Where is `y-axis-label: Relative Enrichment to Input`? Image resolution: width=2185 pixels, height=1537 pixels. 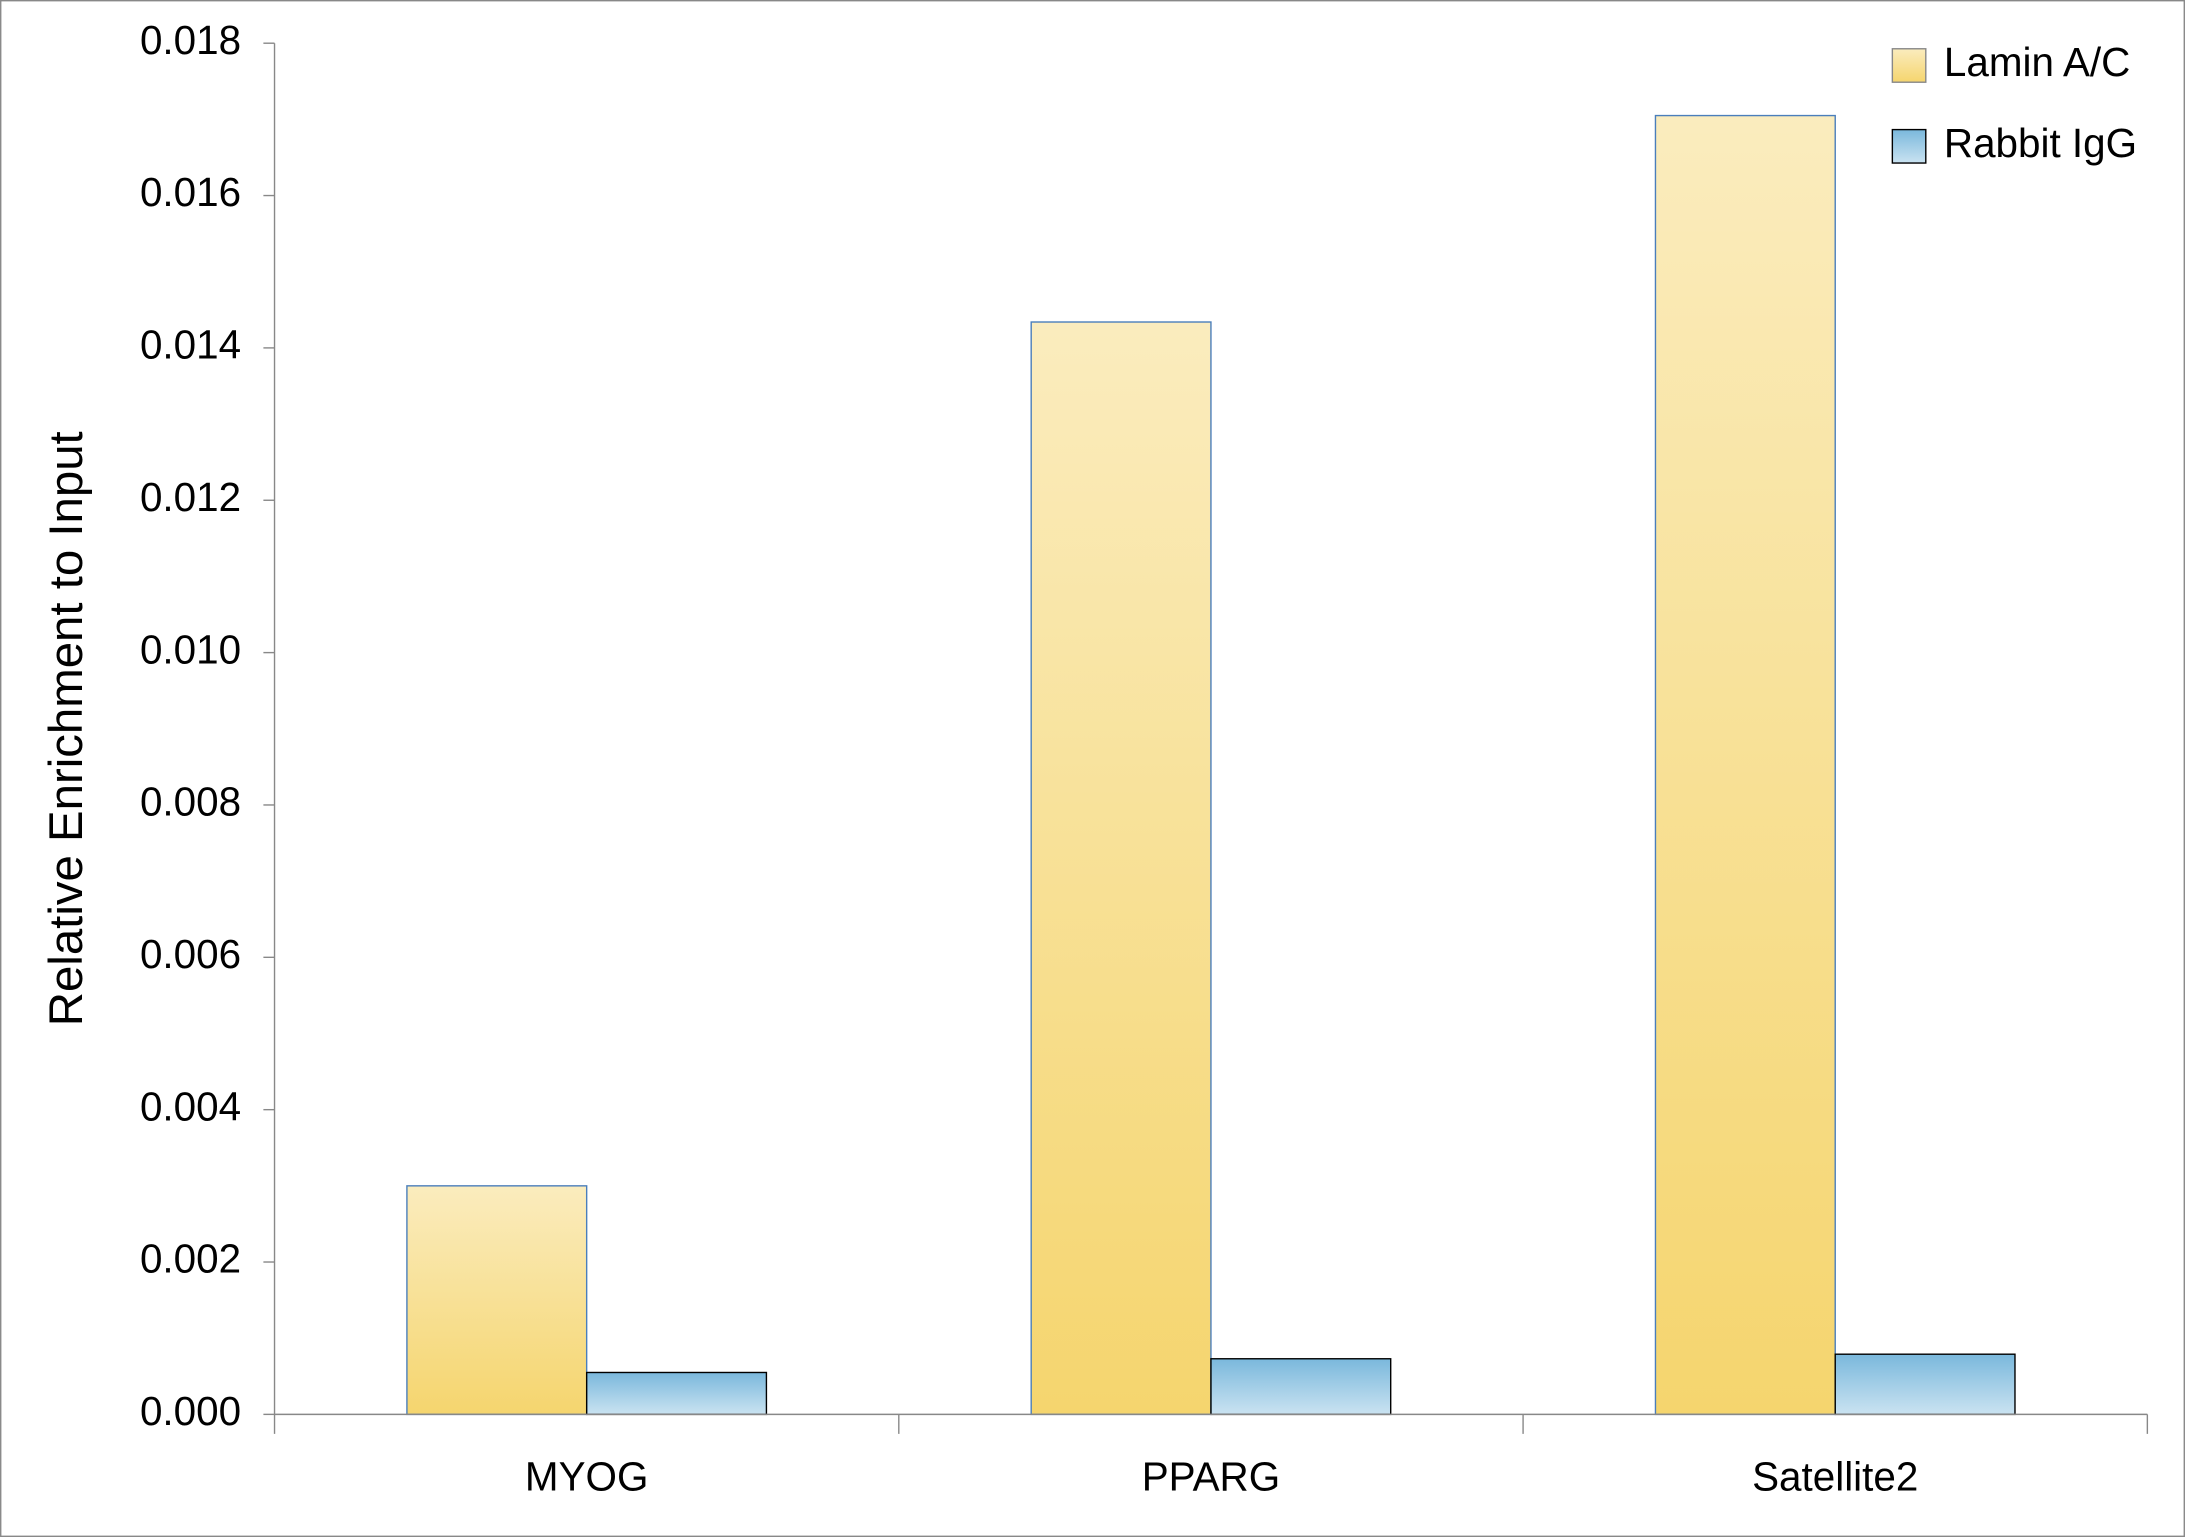 y-axis-label: Relative Enrichment to Input is located at coordinates (66, 728).